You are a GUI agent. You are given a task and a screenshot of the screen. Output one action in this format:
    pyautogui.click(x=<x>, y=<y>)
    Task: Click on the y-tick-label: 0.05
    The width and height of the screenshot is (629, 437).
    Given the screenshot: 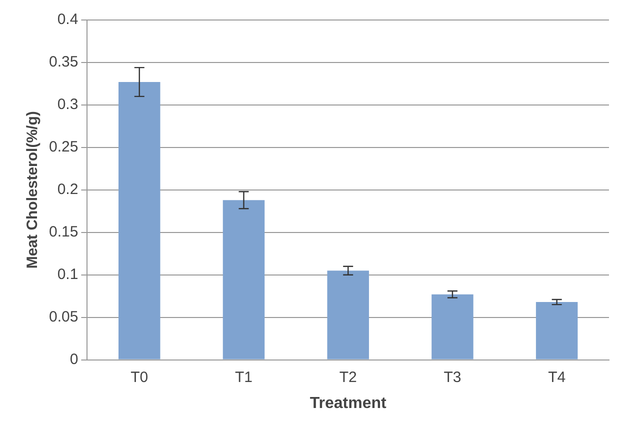 What is the action you would take?
    pyautogui.click(x=63, y=317)
    